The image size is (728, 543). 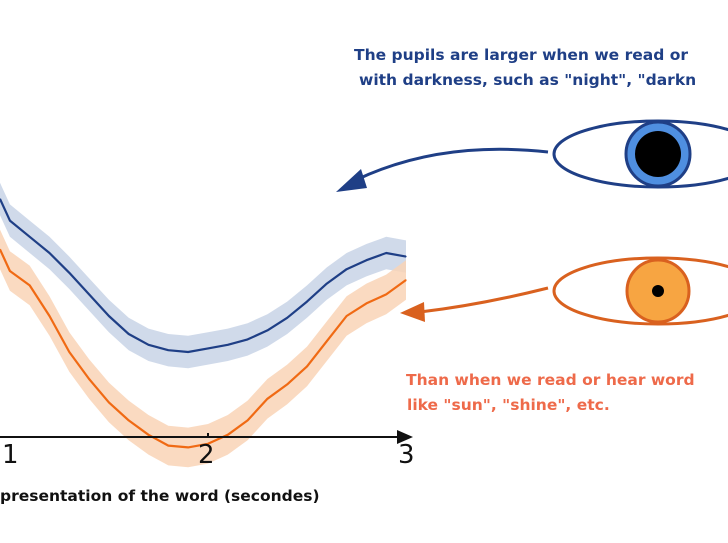 What do you see at coordinates (206, 455) in the screenshot?
I see `x-tick-label-2: 2` at bounding box center [206, 455].